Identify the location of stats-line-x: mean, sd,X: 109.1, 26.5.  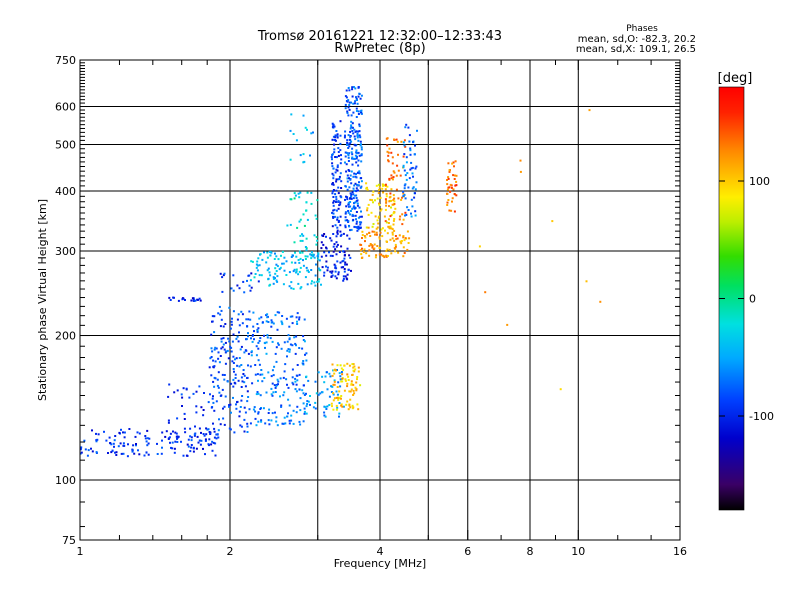
(636, 49).